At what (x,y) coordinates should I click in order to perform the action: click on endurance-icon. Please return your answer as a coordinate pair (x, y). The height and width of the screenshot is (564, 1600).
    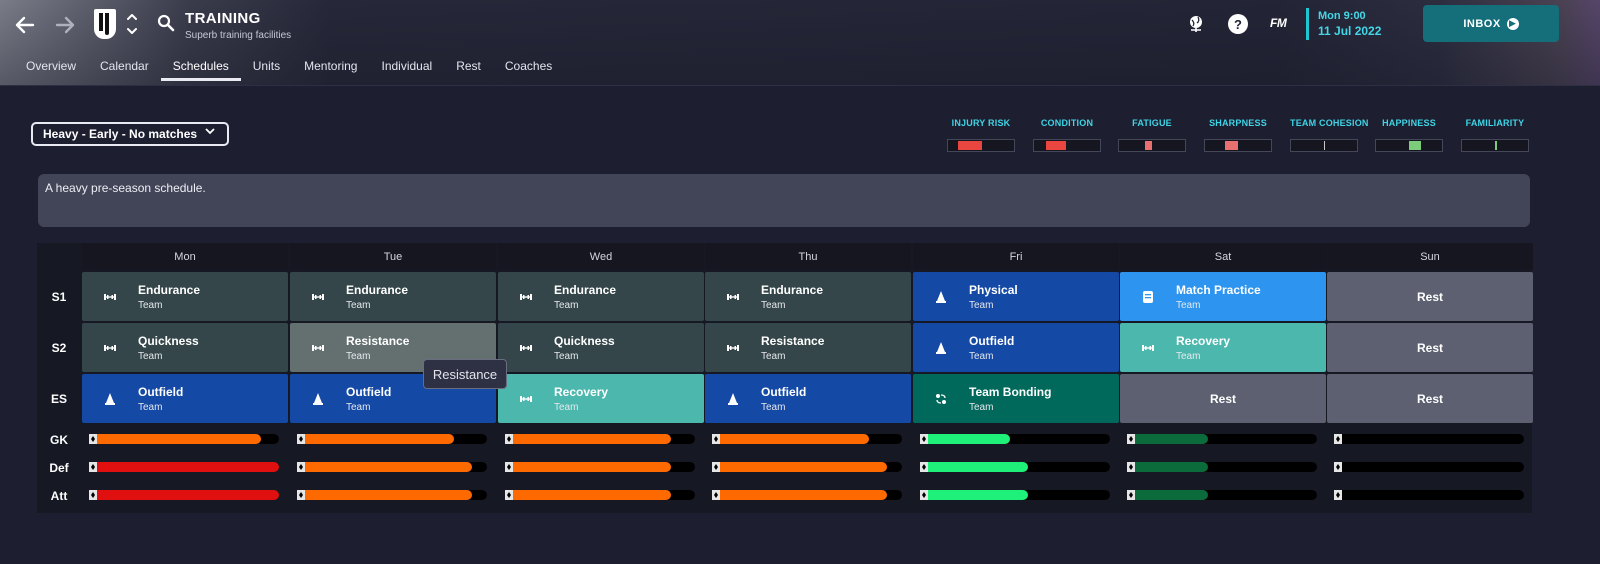
    Looking at the image, I should click on (733, 297).